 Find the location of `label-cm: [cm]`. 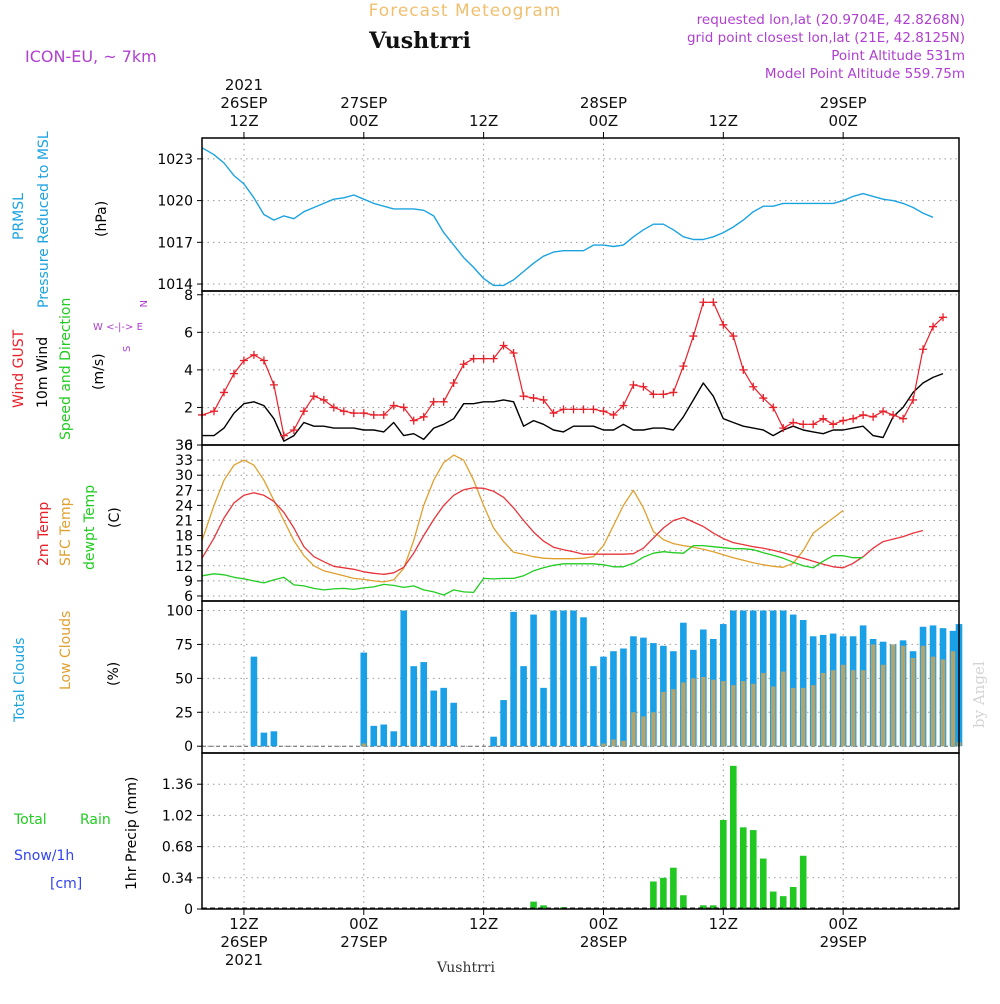

label-cm: [cm] is located at coordinates (66, 884).